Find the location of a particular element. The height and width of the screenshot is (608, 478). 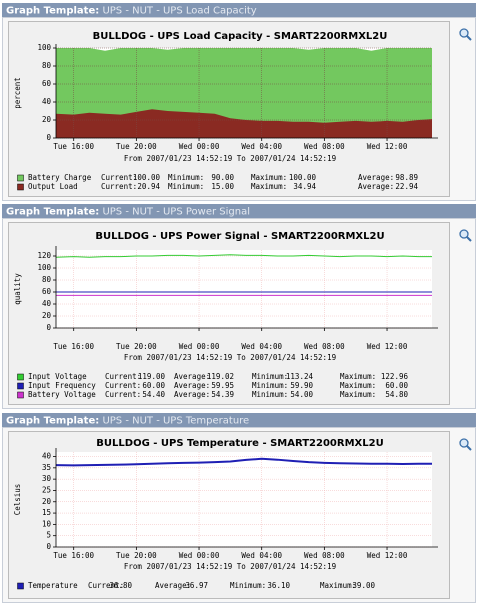

header-value: UPS - NUT - UPS Power Signal is located at coordinates (176, 212).